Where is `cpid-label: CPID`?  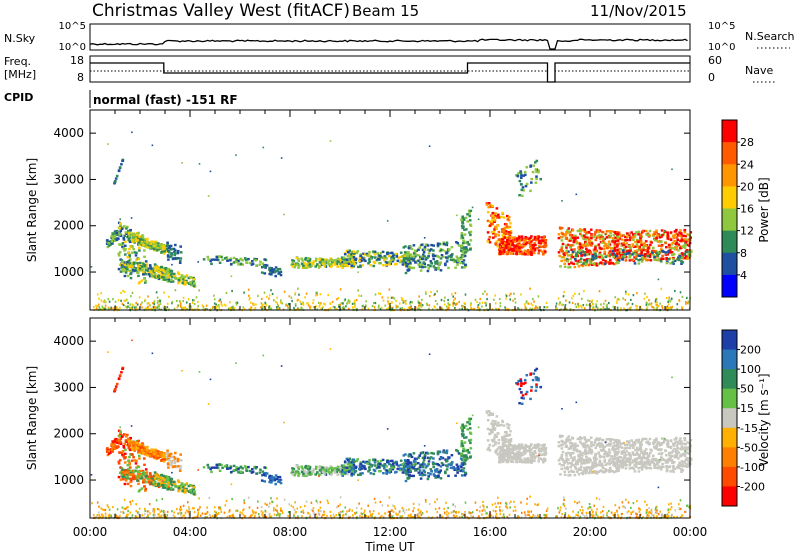 cpid-label: CPID is located at coordinates (18, 97).